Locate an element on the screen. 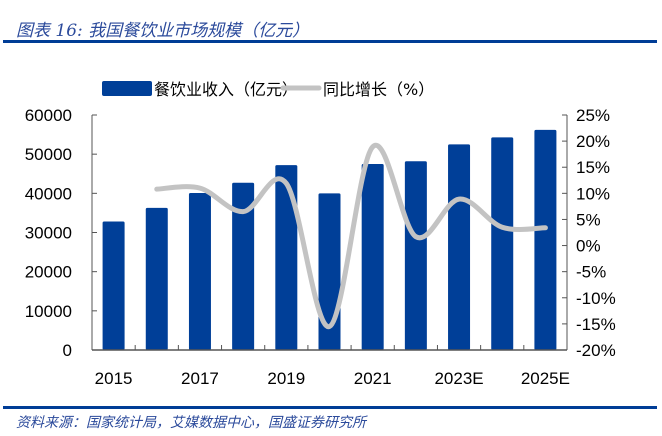 This screenshot has height=436, width=662. bar-2016 is located at coordinates (156, 278).